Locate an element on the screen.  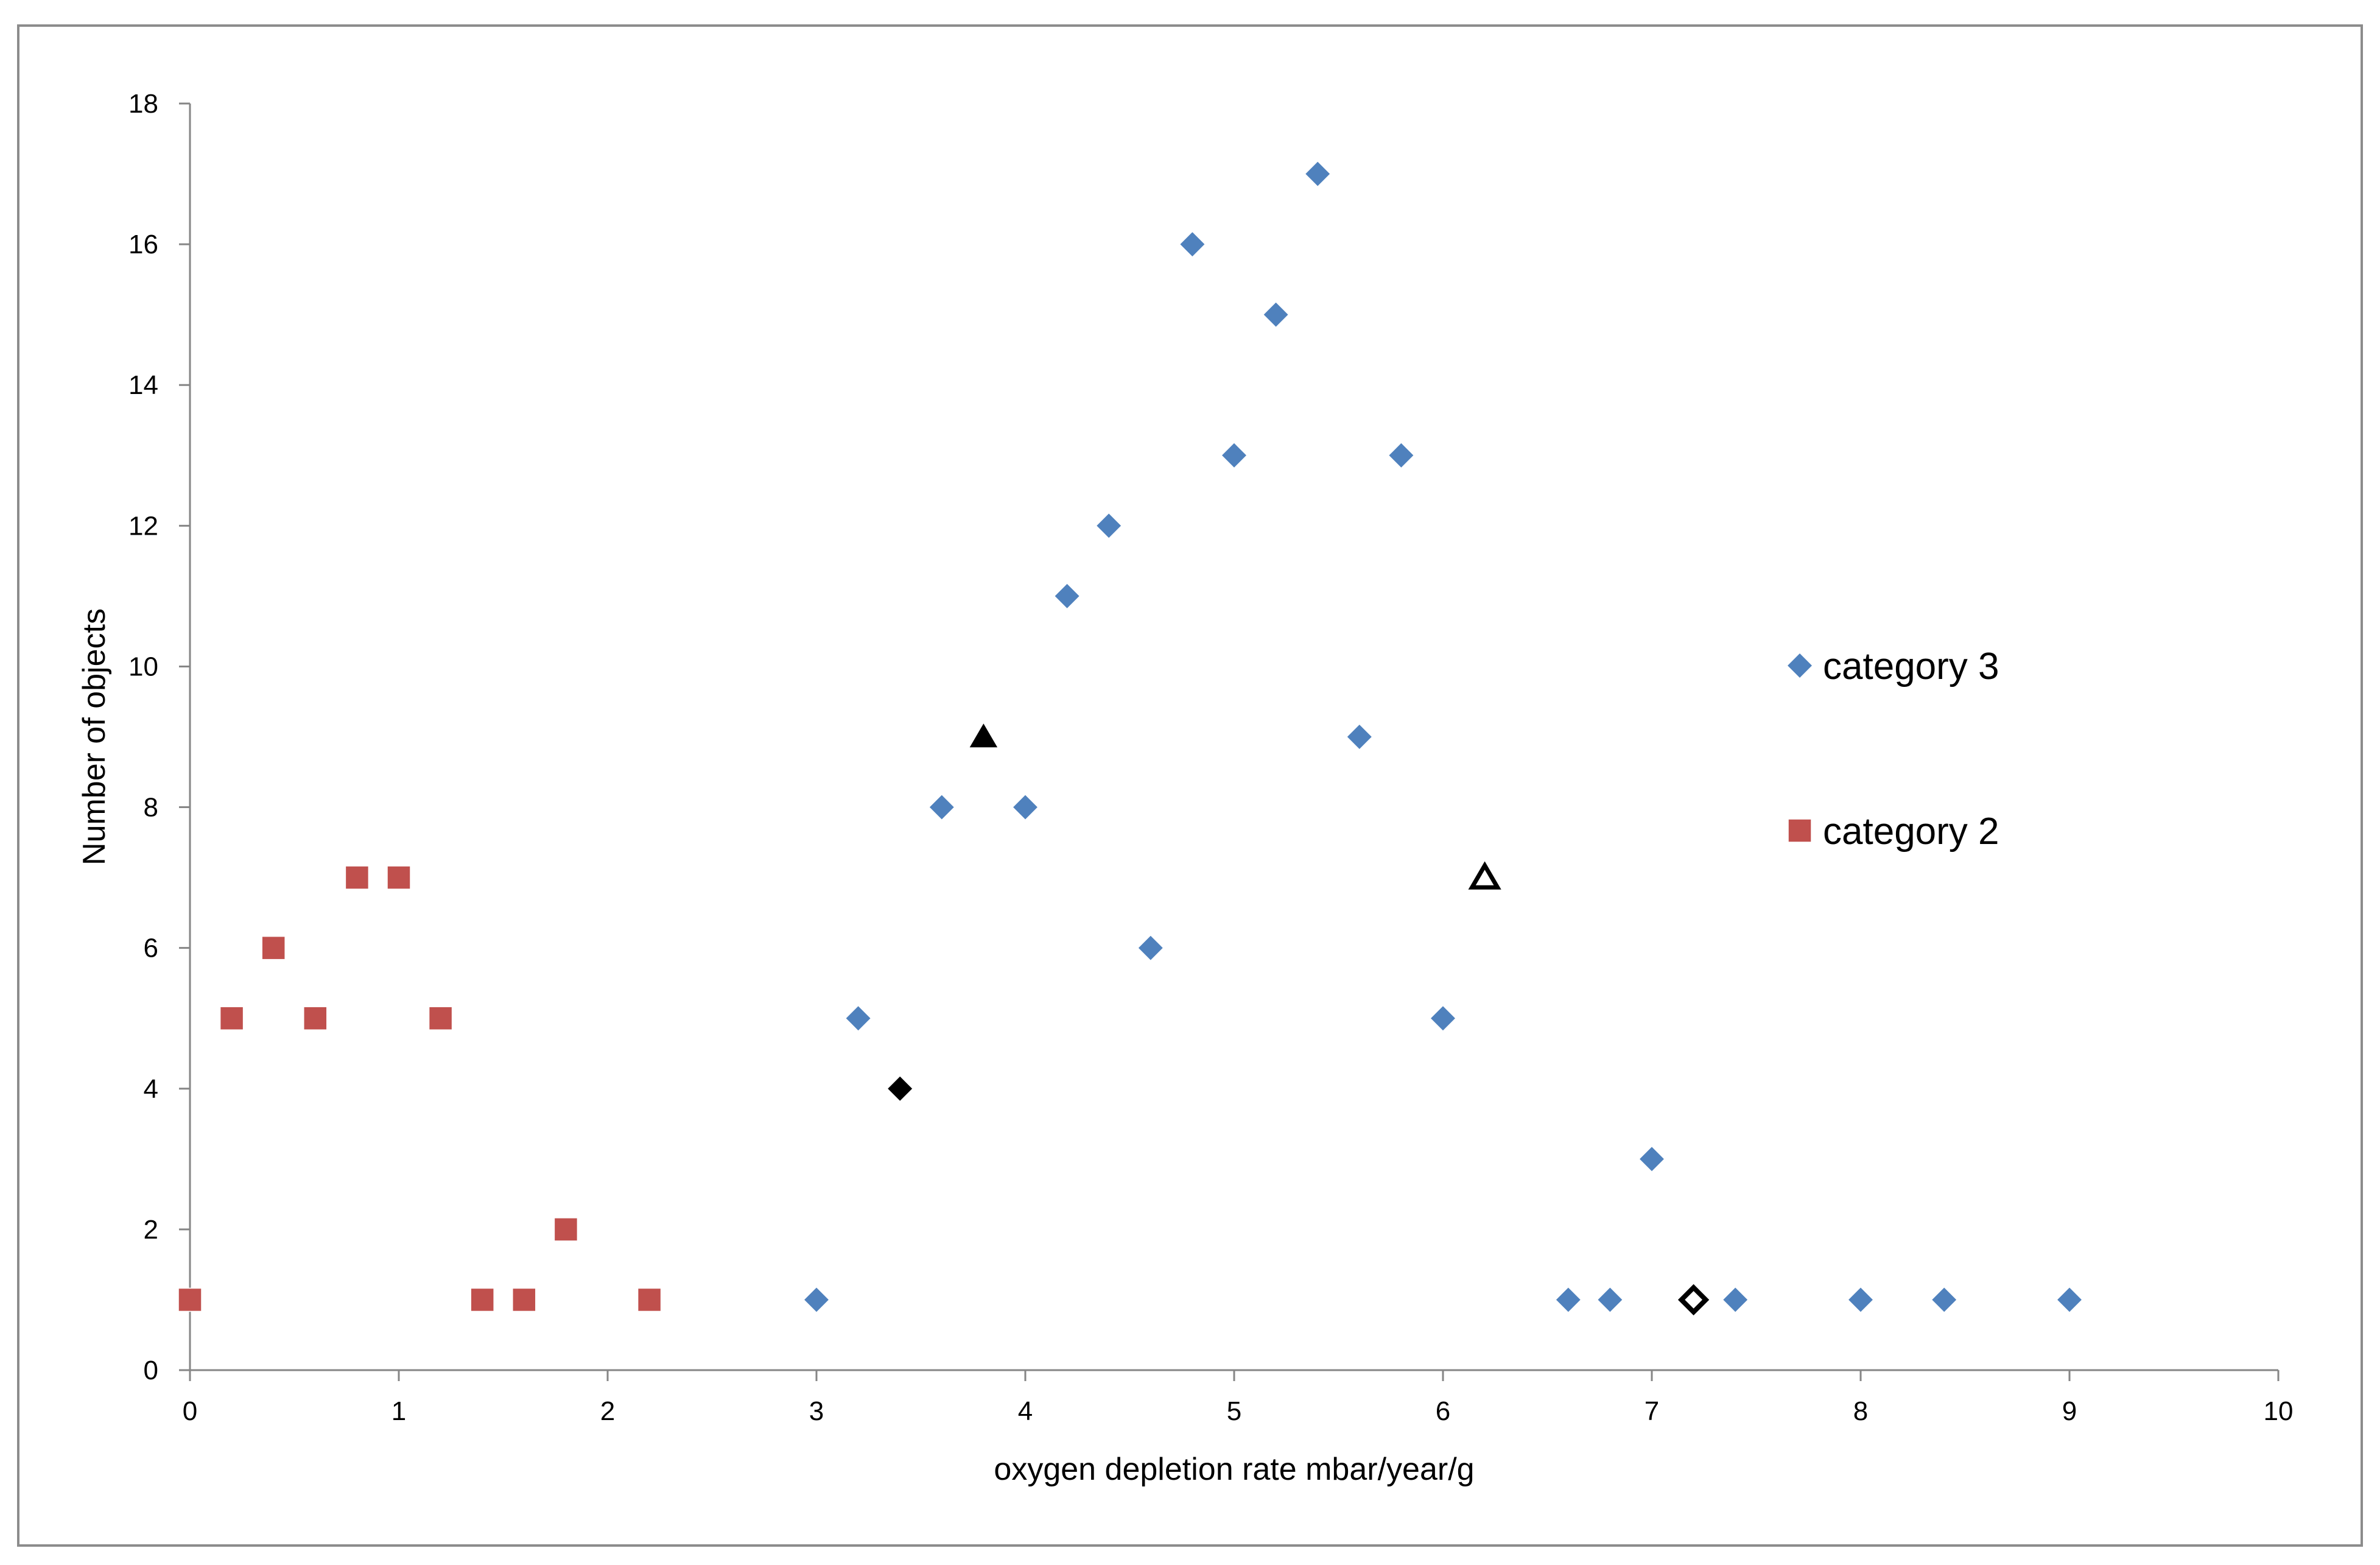
hollow-triangle-marker is located at coordinates (1484, 875).